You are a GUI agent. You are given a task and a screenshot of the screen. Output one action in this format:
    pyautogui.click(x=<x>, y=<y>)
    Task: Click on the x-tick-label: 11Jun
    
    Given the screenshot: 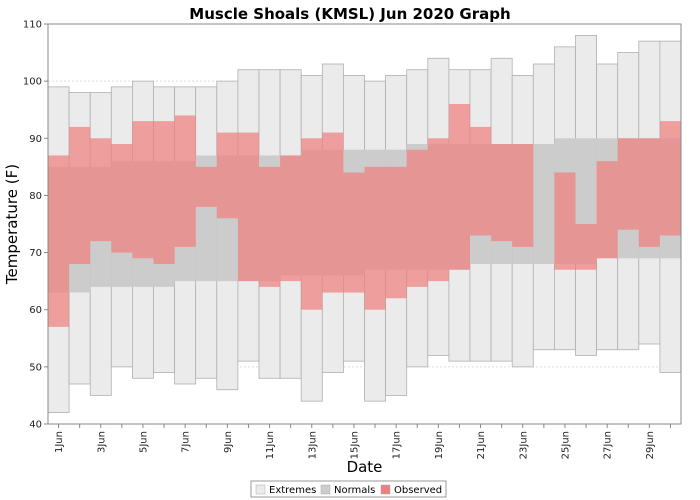 What is the action you would take?
    pyautogui.click(x=270, y=445)
    